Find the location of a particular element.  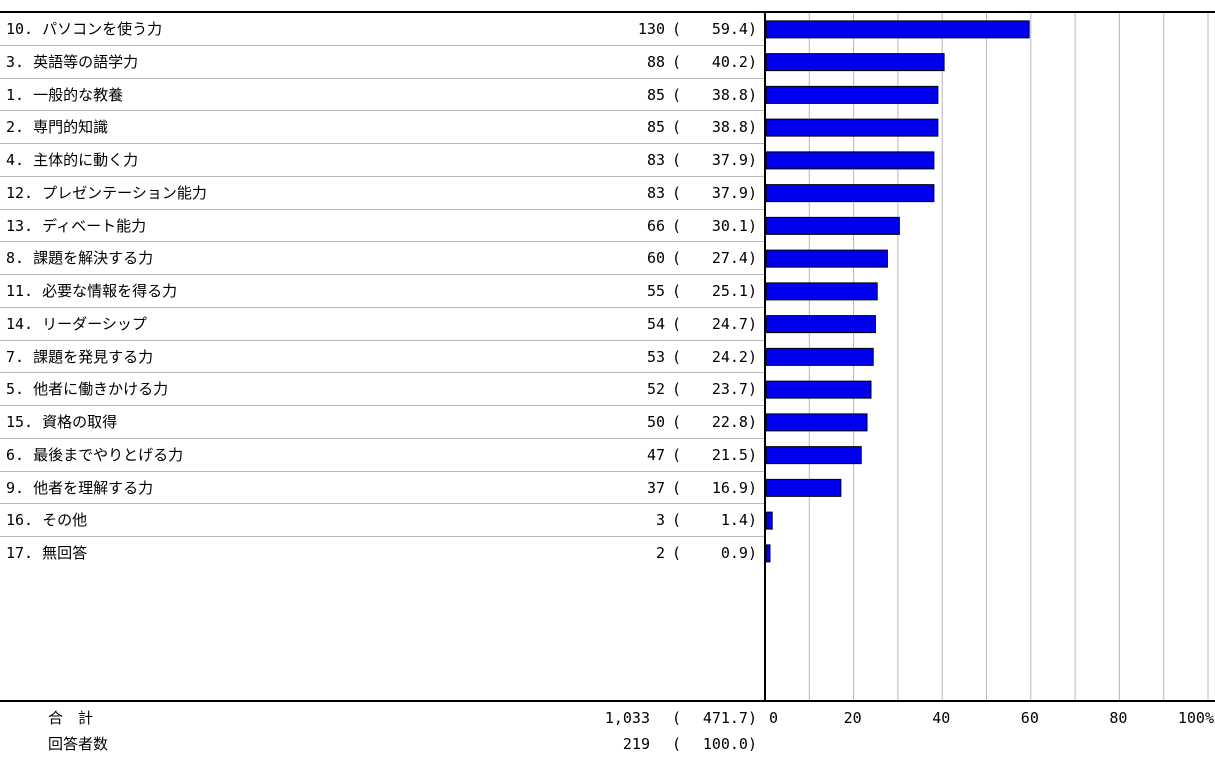

table-row: 11. 必要な情報を得る力 55 (25.1) is located at coordinates (382, 291).